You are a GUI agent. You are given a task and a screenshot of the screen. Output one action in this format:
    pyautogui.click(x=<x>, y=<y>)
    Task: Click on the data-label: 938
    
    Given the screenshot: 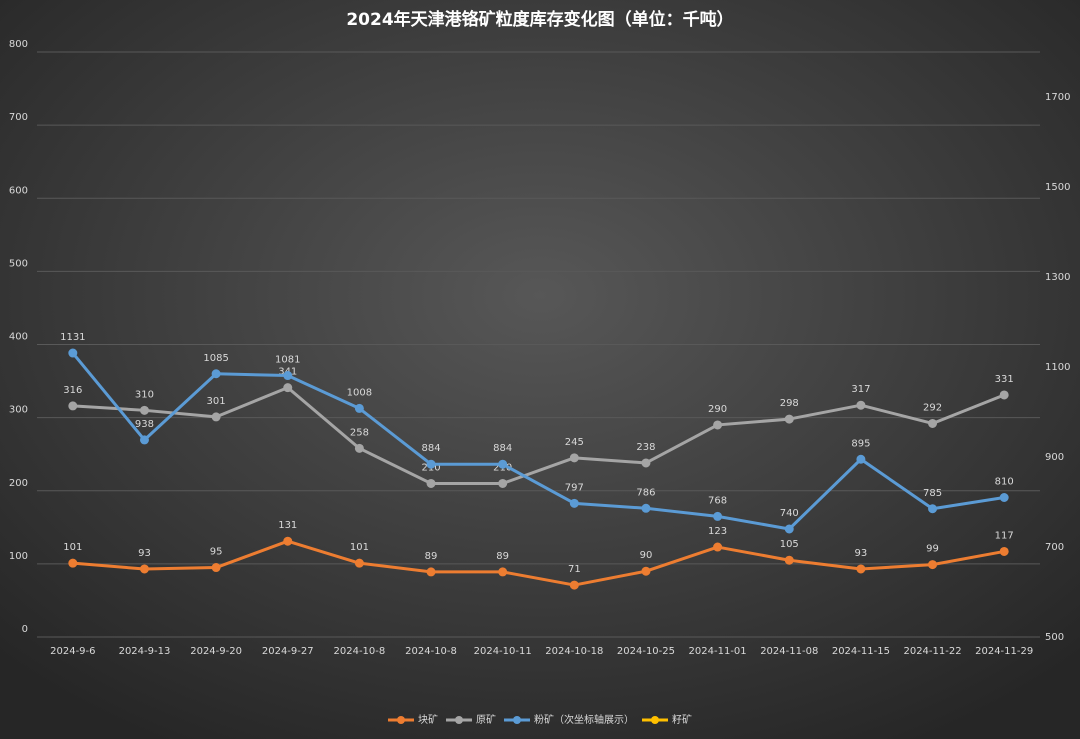 What is the action you would take?
    pyautogui.click(x=144, y=424)
    